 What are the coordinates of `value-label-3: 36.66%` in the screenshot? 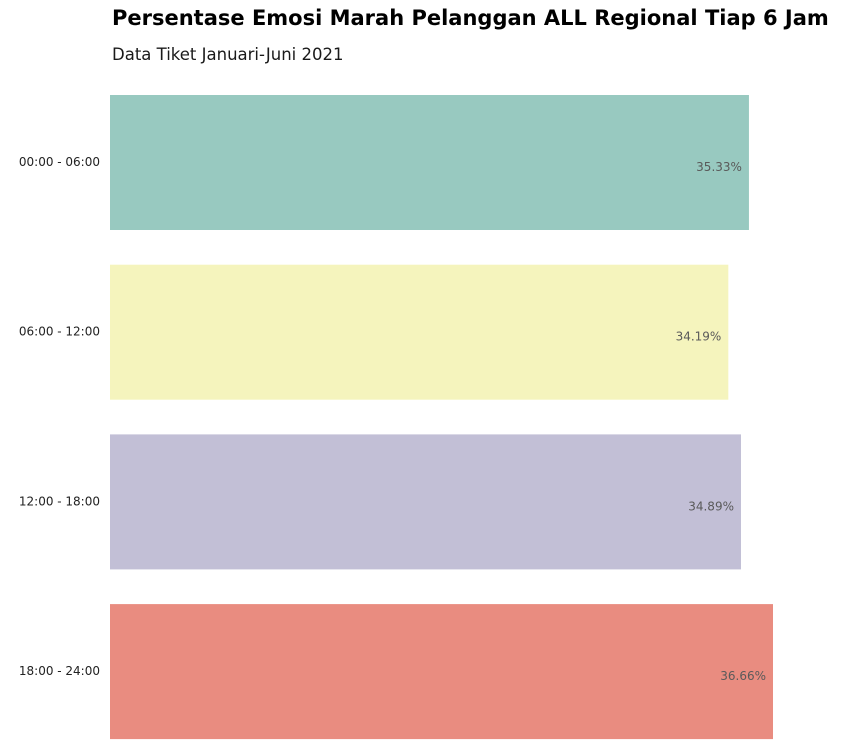 It's located at (743, 676).